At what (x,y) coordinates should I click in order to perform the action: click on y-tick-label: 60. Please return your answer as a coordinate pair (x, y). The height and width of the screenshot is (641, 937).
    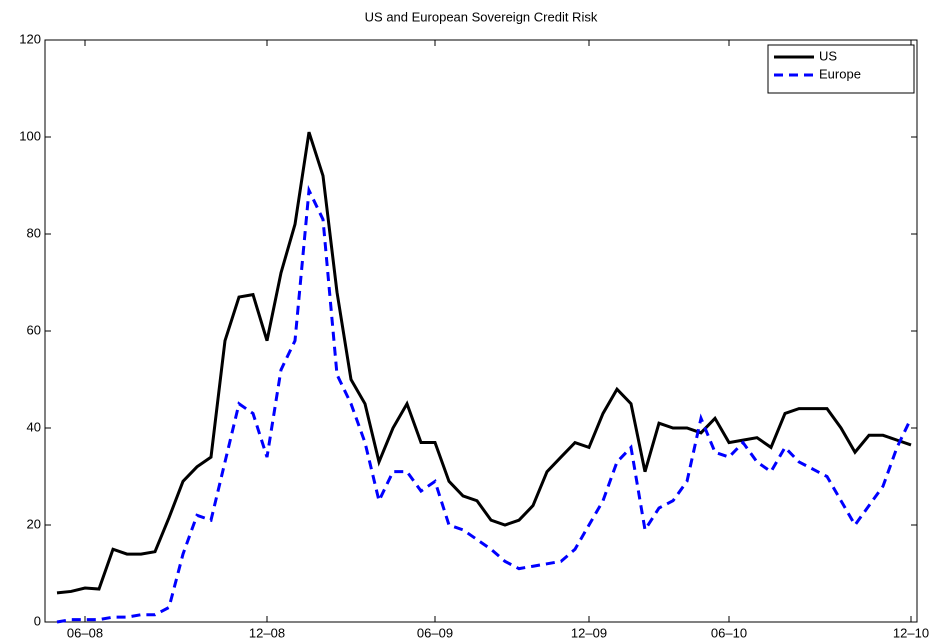
    Looking at the image, I should click on (34, 329).